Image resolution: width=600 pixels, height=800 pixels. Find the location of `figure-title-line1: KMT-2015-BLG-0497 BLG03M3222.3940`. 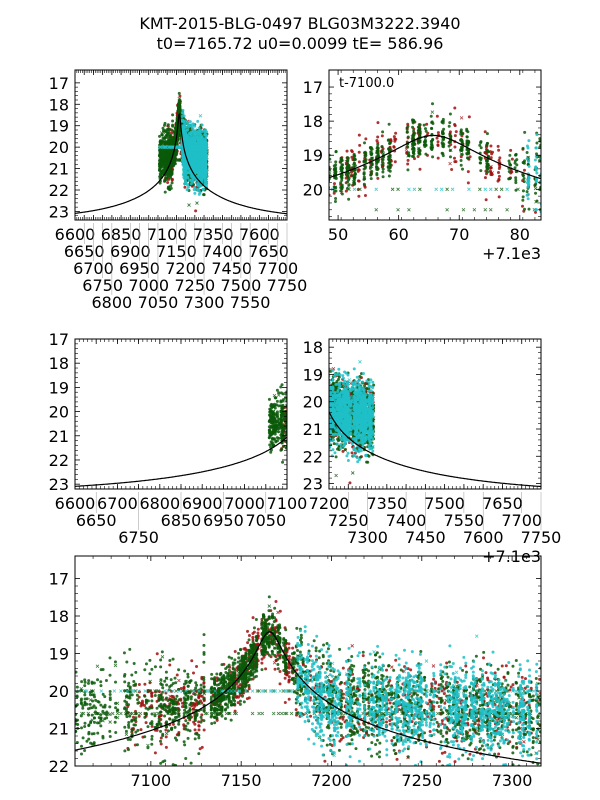

figure-title-line1: KMT-2015-BLG-0497 BLG03M3222.3940 is located at coordinates (300, 23).